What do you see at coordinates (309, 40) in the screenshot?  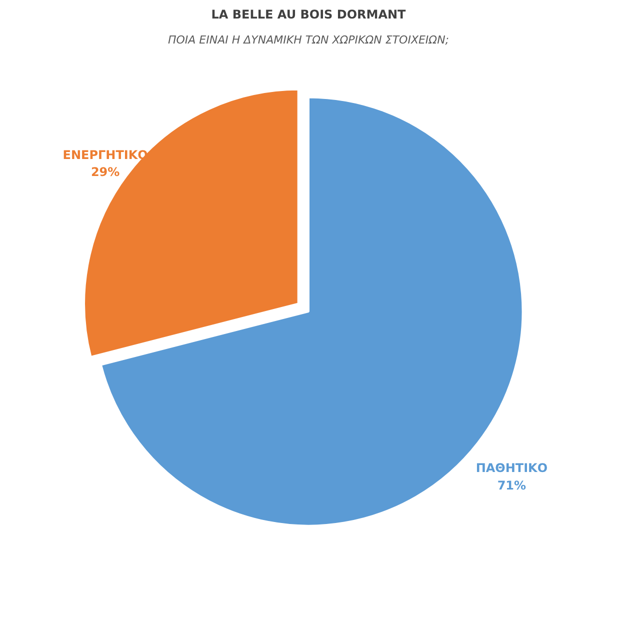 I see `chart-subtitle: ΠΟΙΑ ΕΙΝΑΙ Η ΔΥΝΑΜΙΚΗ ΤΩΝ ΧΩΡΙΚΩΝ ΣΤΟΙΧΕΙΩΝ;` at bounding box center [309, 40].